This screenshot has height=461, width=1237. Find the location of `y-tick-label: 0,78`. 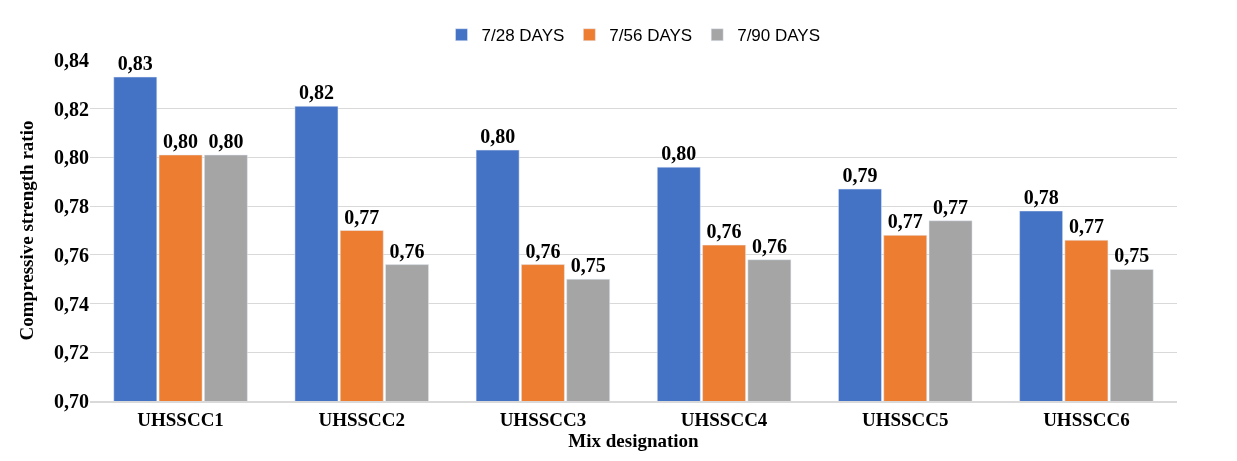

y-tick-label: 0,78 is located at coordinates (71, 206).